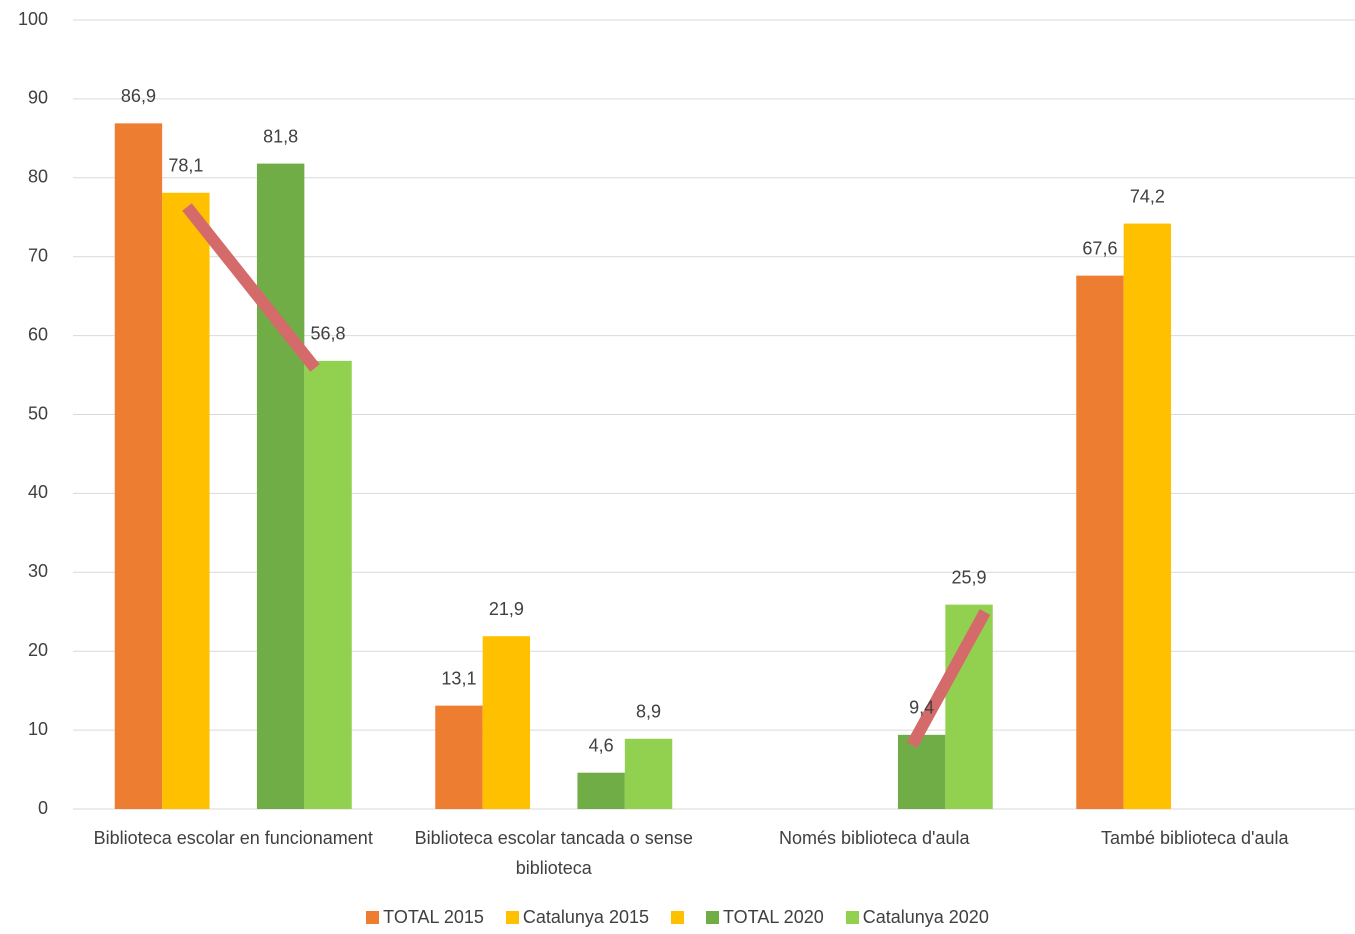 Image resolution: width=1355 pixels, height=934 pixels. I want to click on y-tick-label: 70, so click(38, 255).